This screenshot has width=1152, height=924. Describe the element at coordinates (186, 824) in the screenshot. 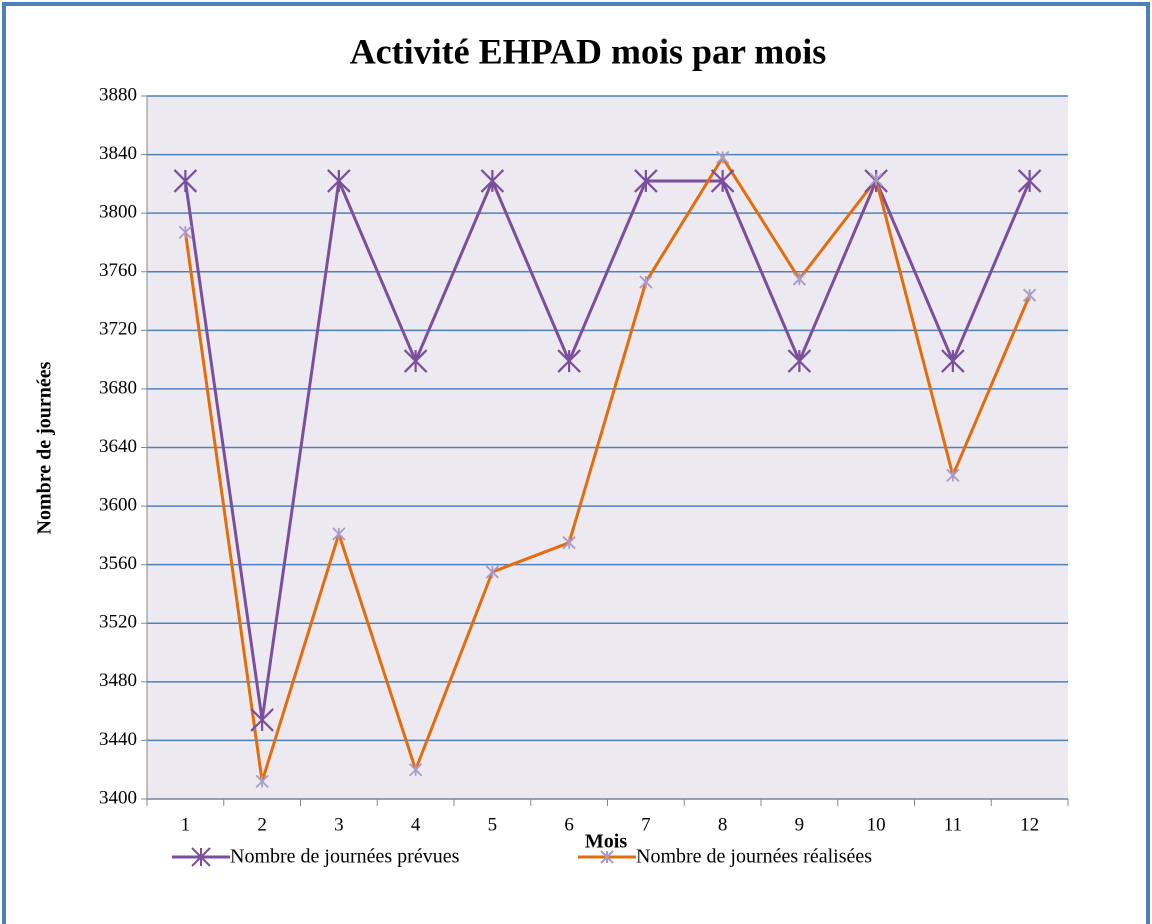

I see `x-tick-label: 1` at that location.